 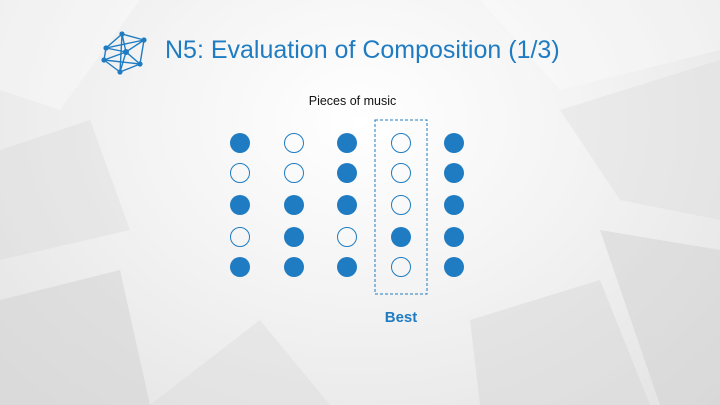 I want to click on slide-title: N5: Evaluation of Composition (1/3), so click(x=362, y=50).